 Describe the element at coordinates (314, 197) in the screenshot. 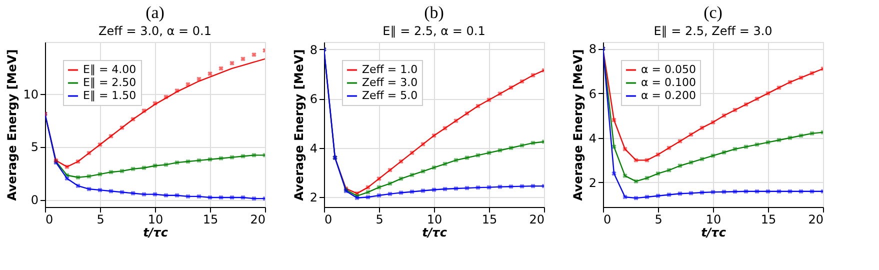

I see `y-tick-label: 2` at that location.